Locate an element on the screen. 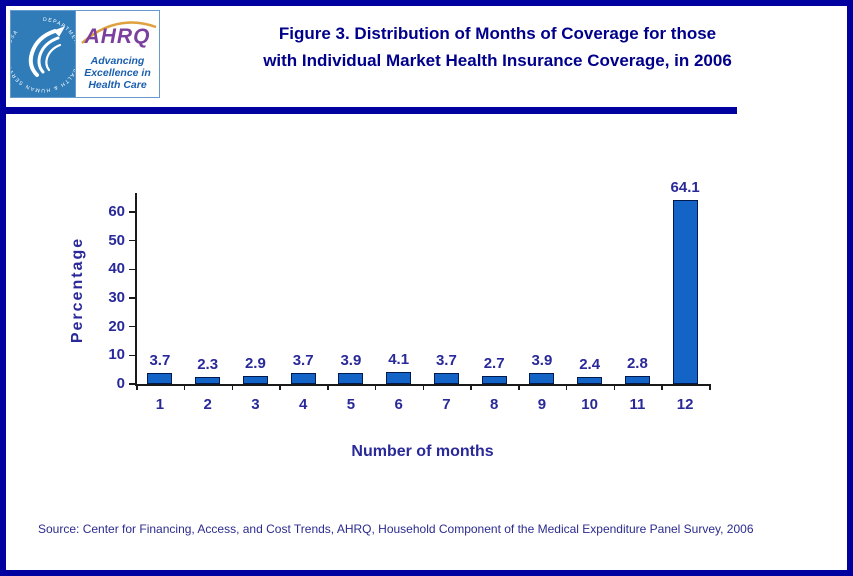 The width and height of the screenshot is (853, 576). y-tick-label: 10 is located at coordinates (116, 355).